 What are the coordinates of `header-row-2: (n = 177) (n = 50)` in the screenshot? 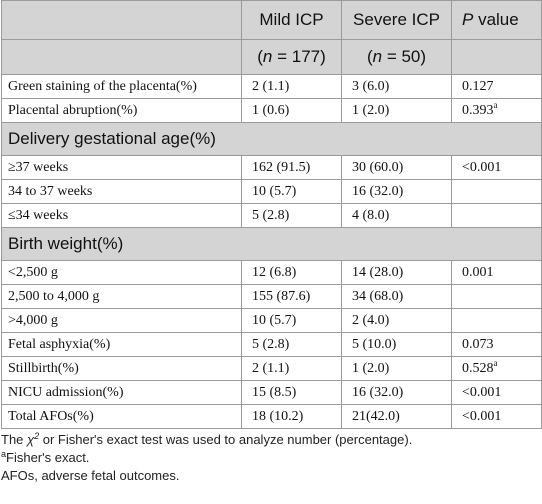 It's located at (271, 57).